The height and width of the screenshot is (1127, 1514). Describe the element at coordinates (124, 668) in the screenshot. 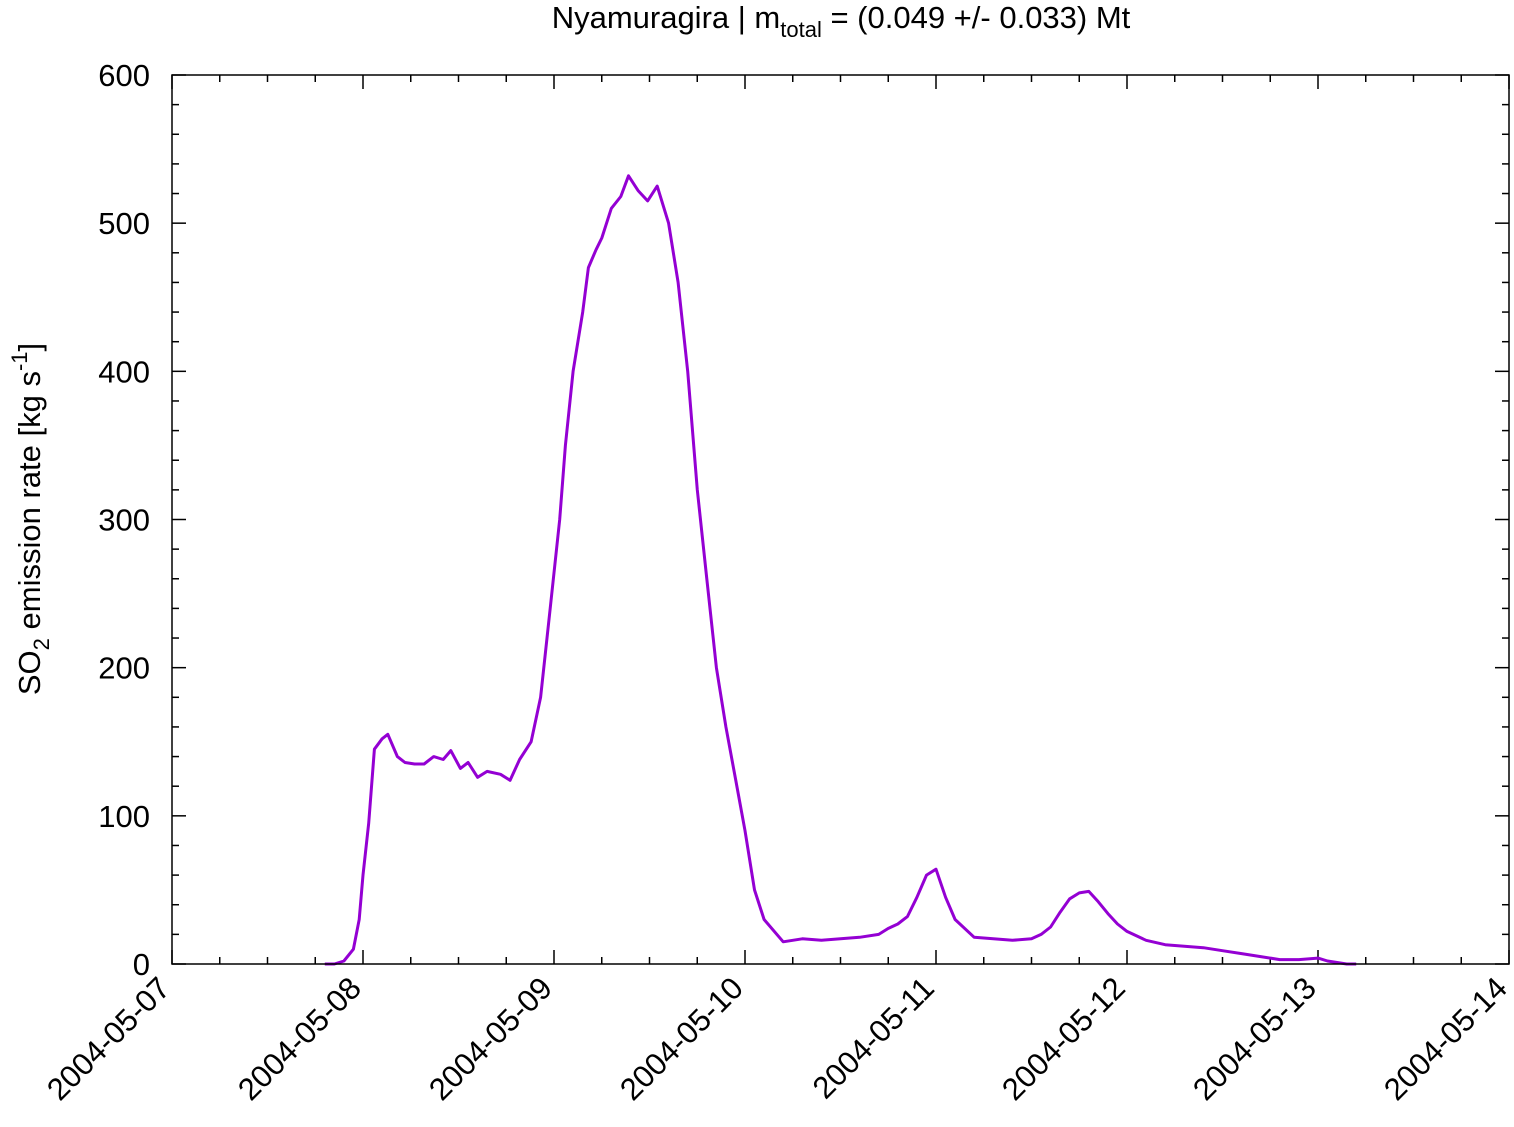

I see `y-tick-label: 200` at that location.